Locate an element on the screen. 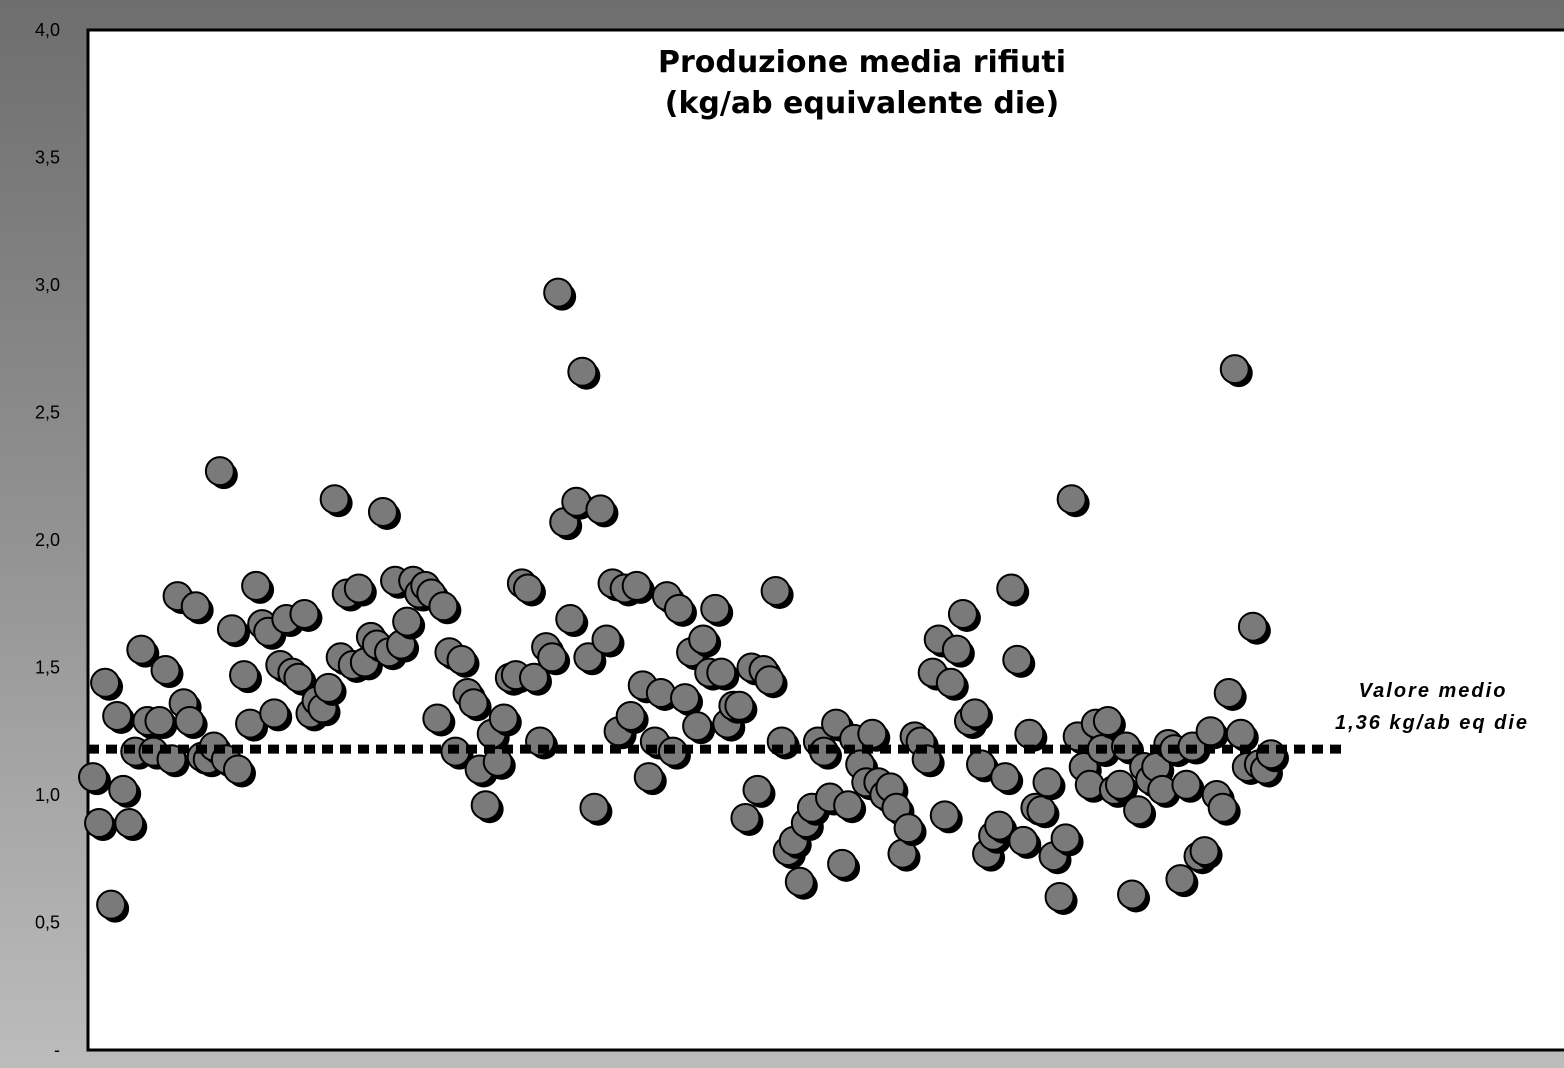 This screenshot has width=1564, height=1068. title-line-2: (kg/ab equivalente die) is located at coordinates (862, 103).